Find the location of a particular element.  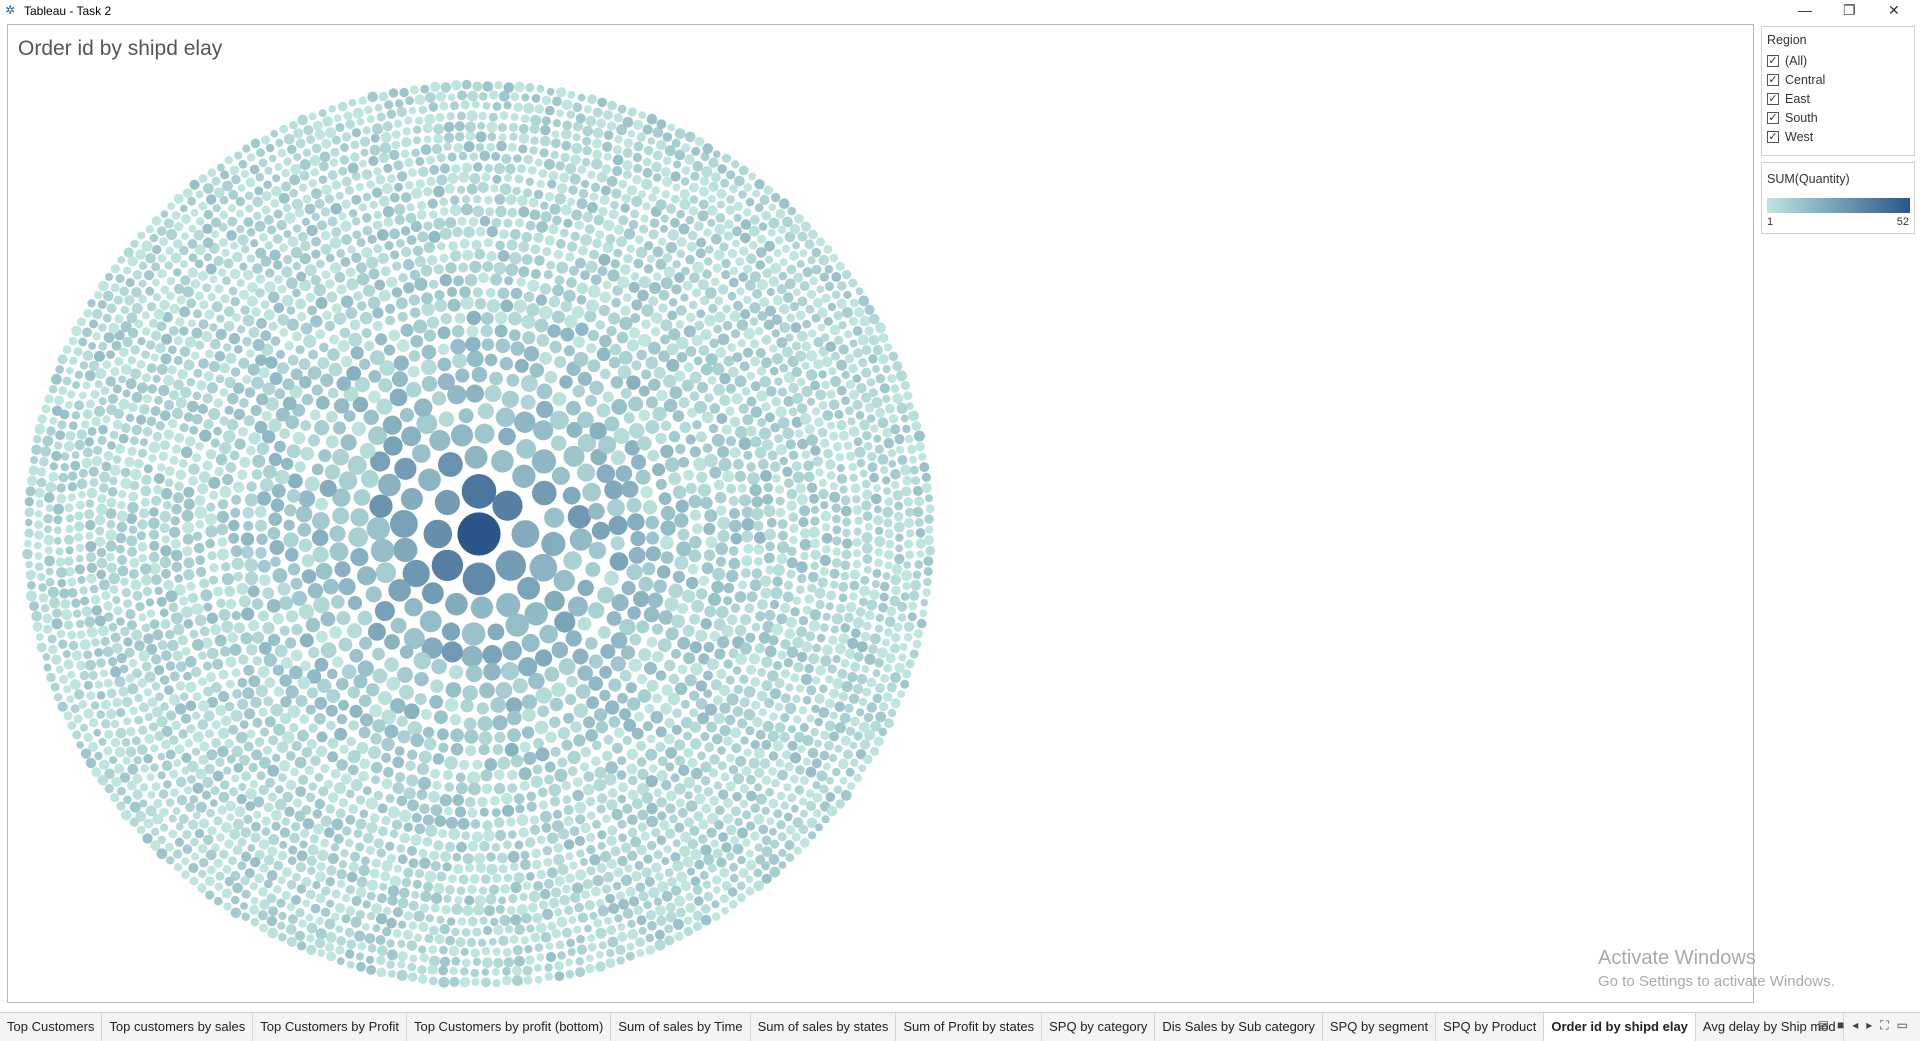

sheet-tab: SPQ by Product is located at coordinates (1490, 1027).